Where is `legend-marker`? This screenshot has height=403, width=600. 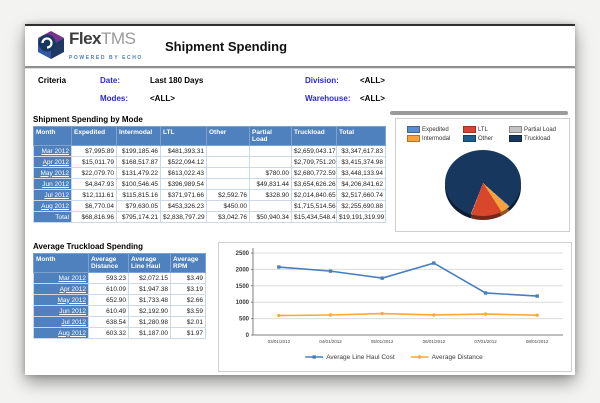 legend-marker is located at coordinates (314, 357).